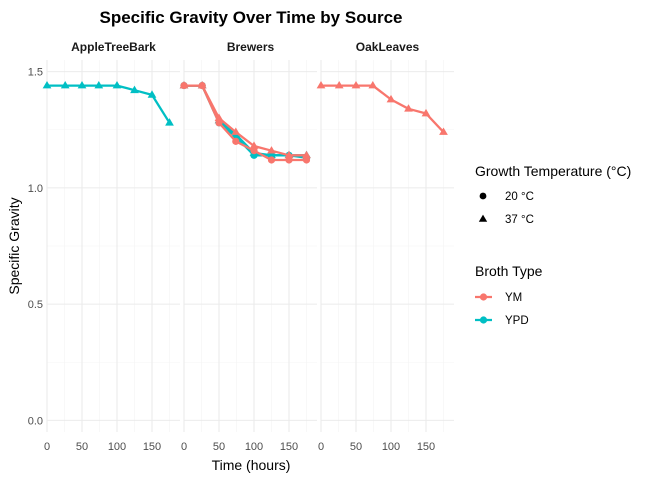 This screenshot has width=672, height=480. What do you see at coordinates (35, 189) in the screenshot?
I see `y-tick-label: 1.0` at bounding box center [35, 189].